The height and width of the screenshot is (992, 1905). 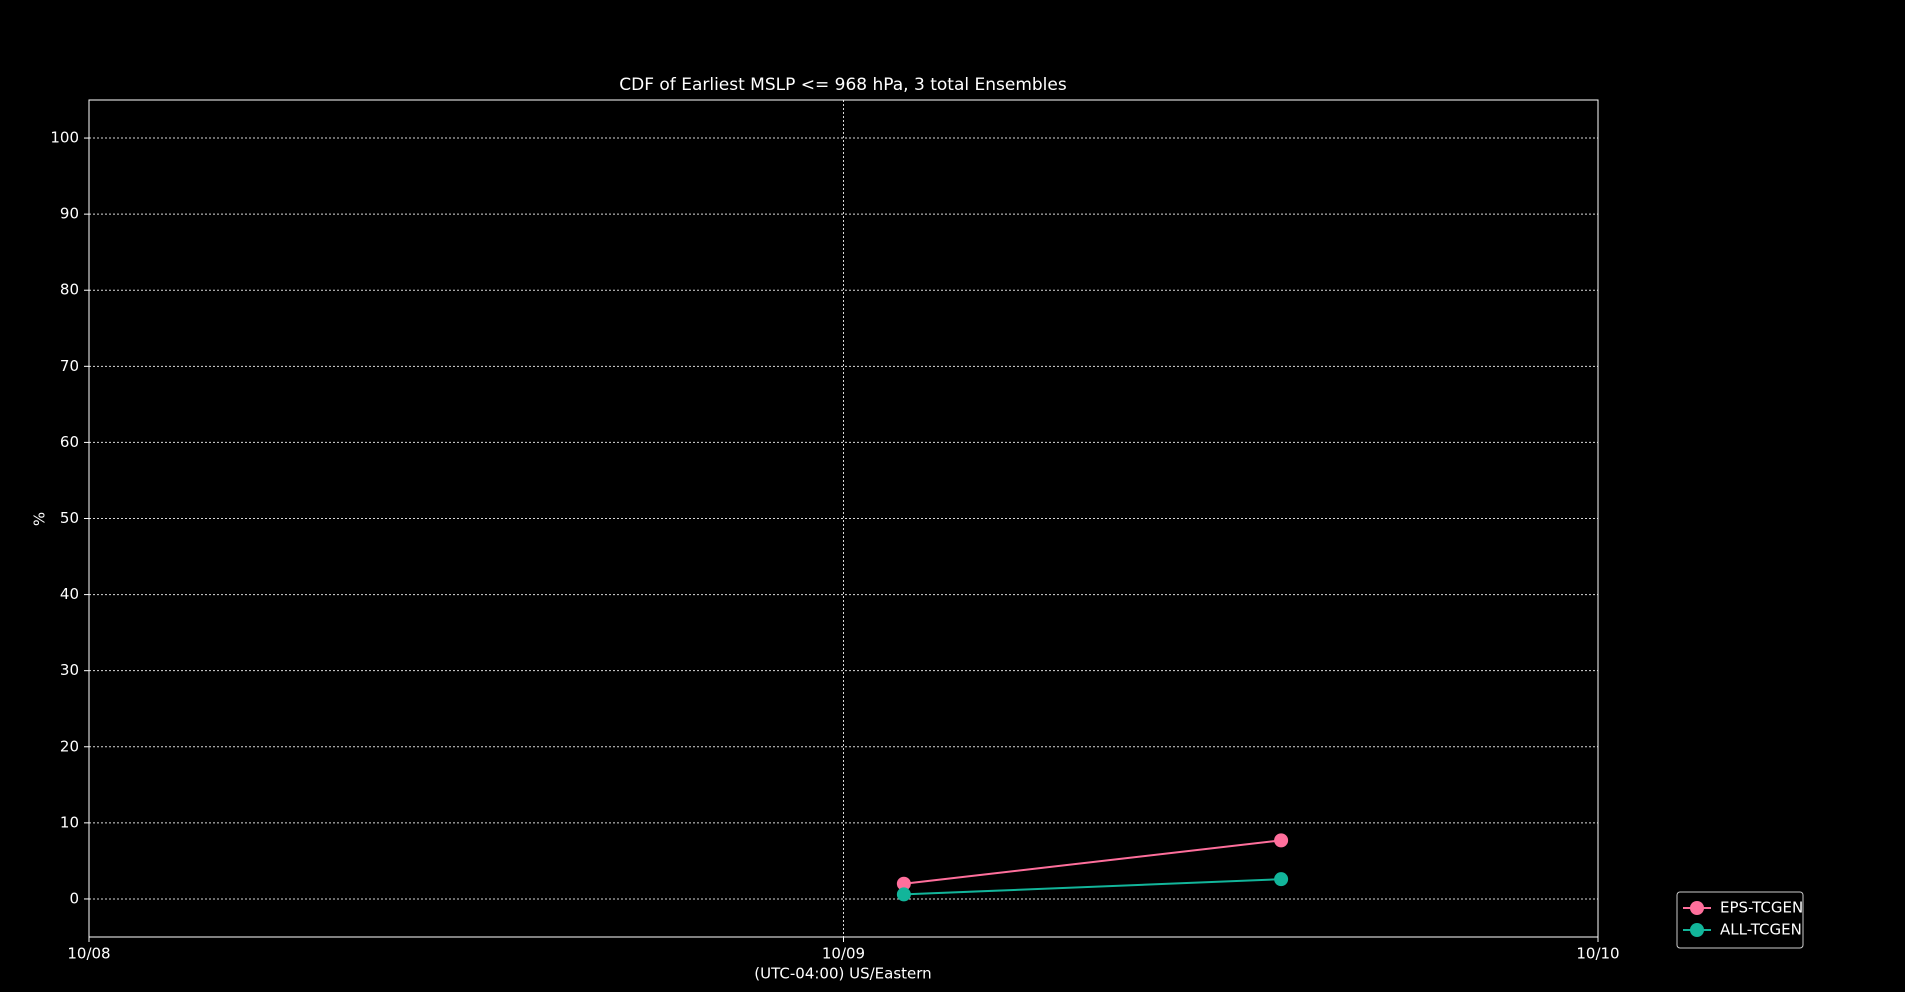 What do you see at coordinates (1761, 930) in the screenshot?
I see `legend-label: ALL-TCGEN` at bounding box center [1761, 930].